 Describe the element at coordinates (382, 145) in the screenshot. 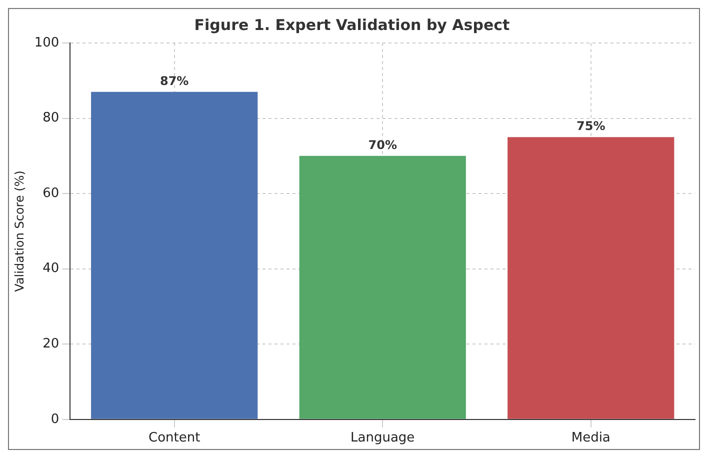

I see `data-label: 70%` at that location.